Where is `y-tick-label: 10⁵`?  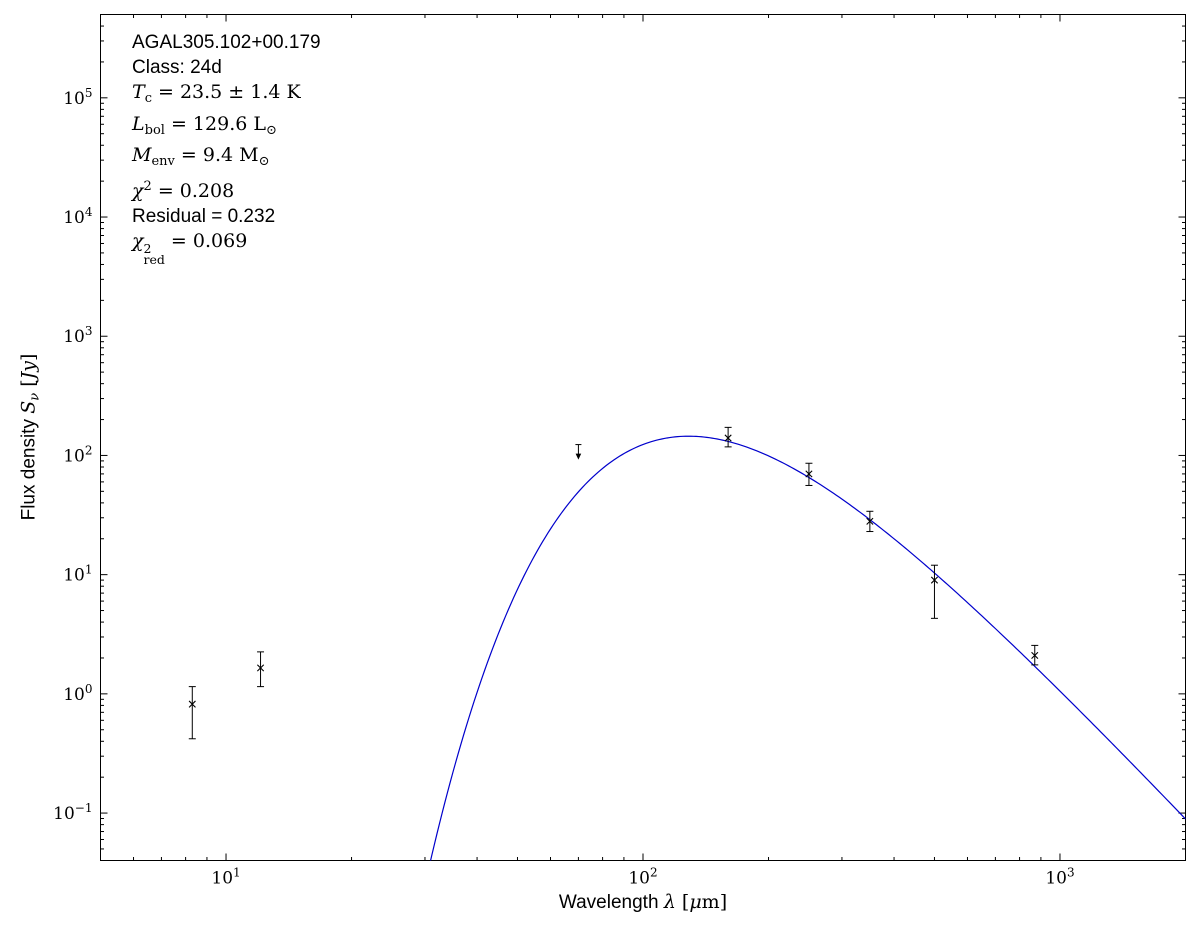 y-tick-label: 10⁵ is located at coordinates (77, 97).